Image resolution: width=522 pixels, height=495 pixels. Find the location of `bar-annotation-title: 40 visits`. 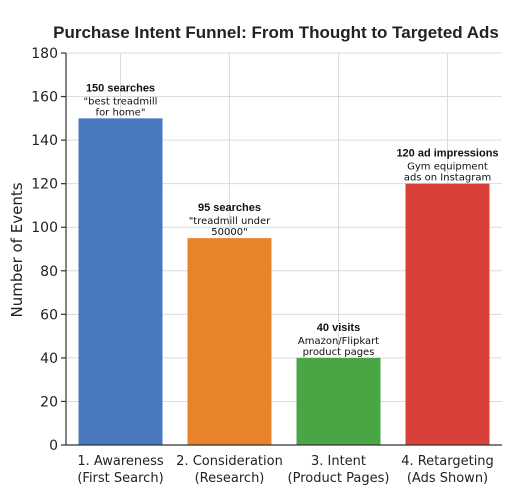

bar-annotation-title: 40 visits is located at coordinates (338, 328).